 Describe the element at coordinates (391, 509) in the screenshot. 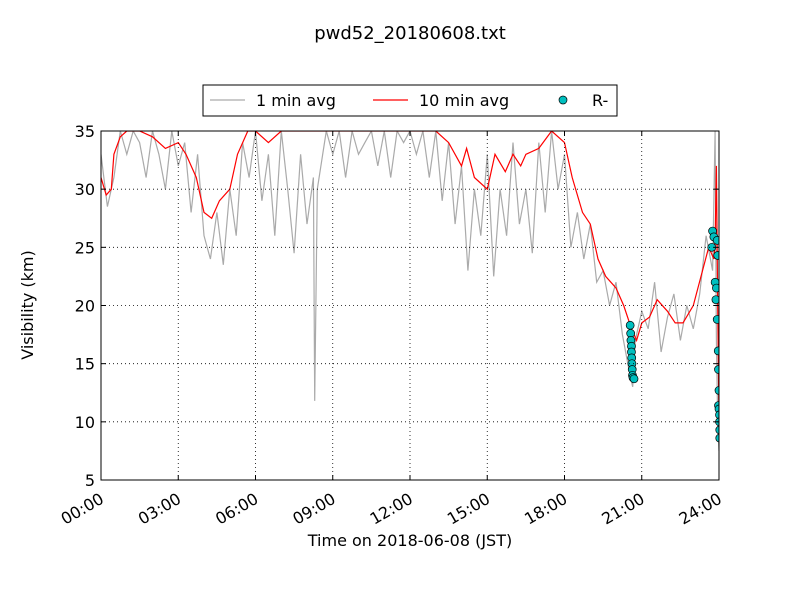

I see `x-tick-label: 12:00` at that location.